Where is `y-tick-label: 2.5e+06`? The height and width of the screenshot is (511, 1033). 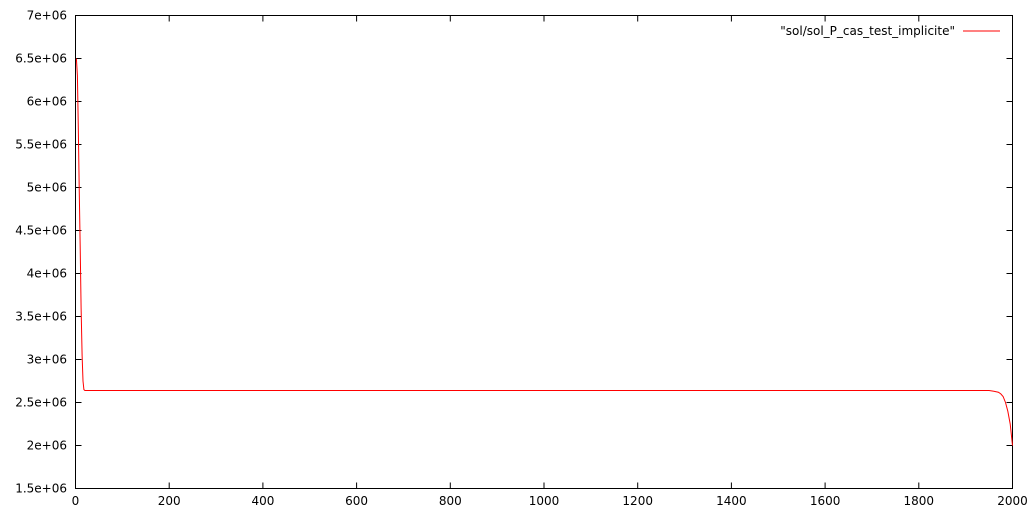 y-tick-label: 2.5e+06 is located at coordinates (41, 403).